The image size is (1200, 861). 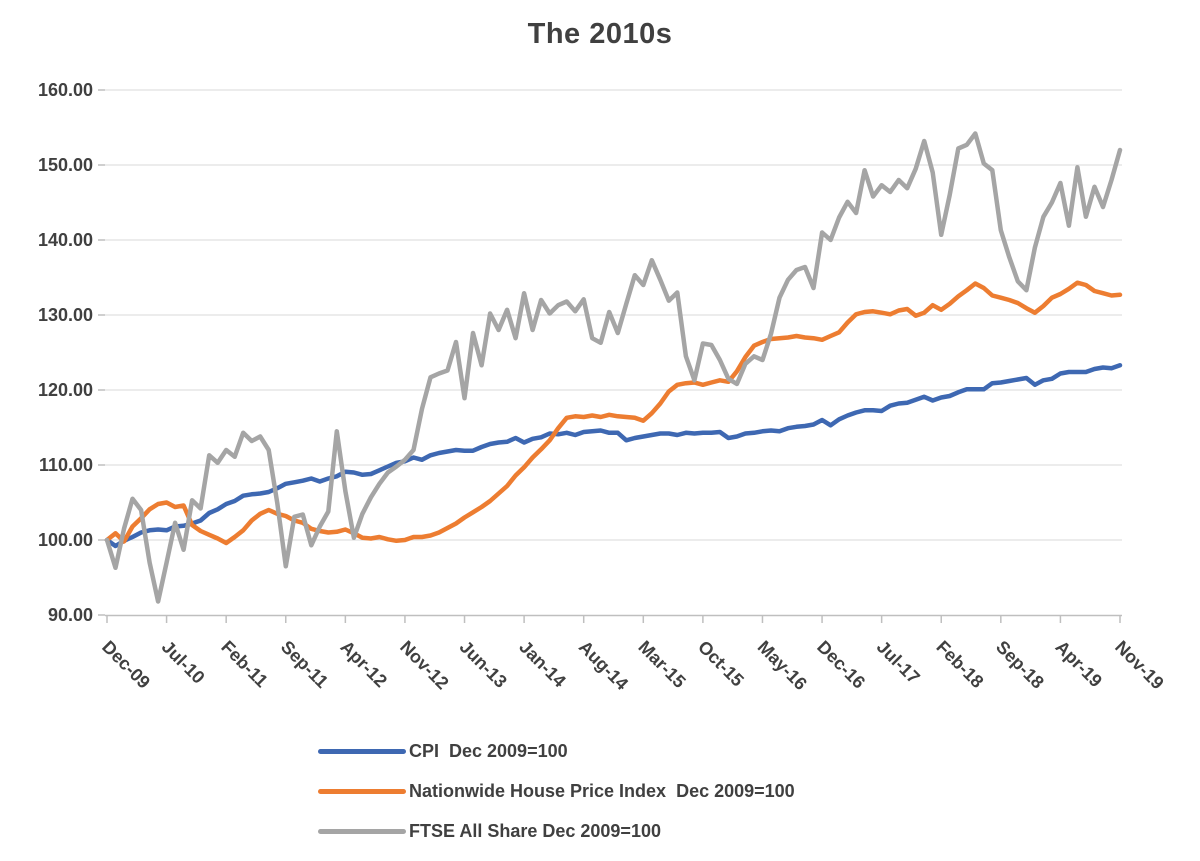 What do you see at coordinates (959, 664) in the screenshot?
I see `x-axis-label: Feb-18` at bounding box center [959, 664].